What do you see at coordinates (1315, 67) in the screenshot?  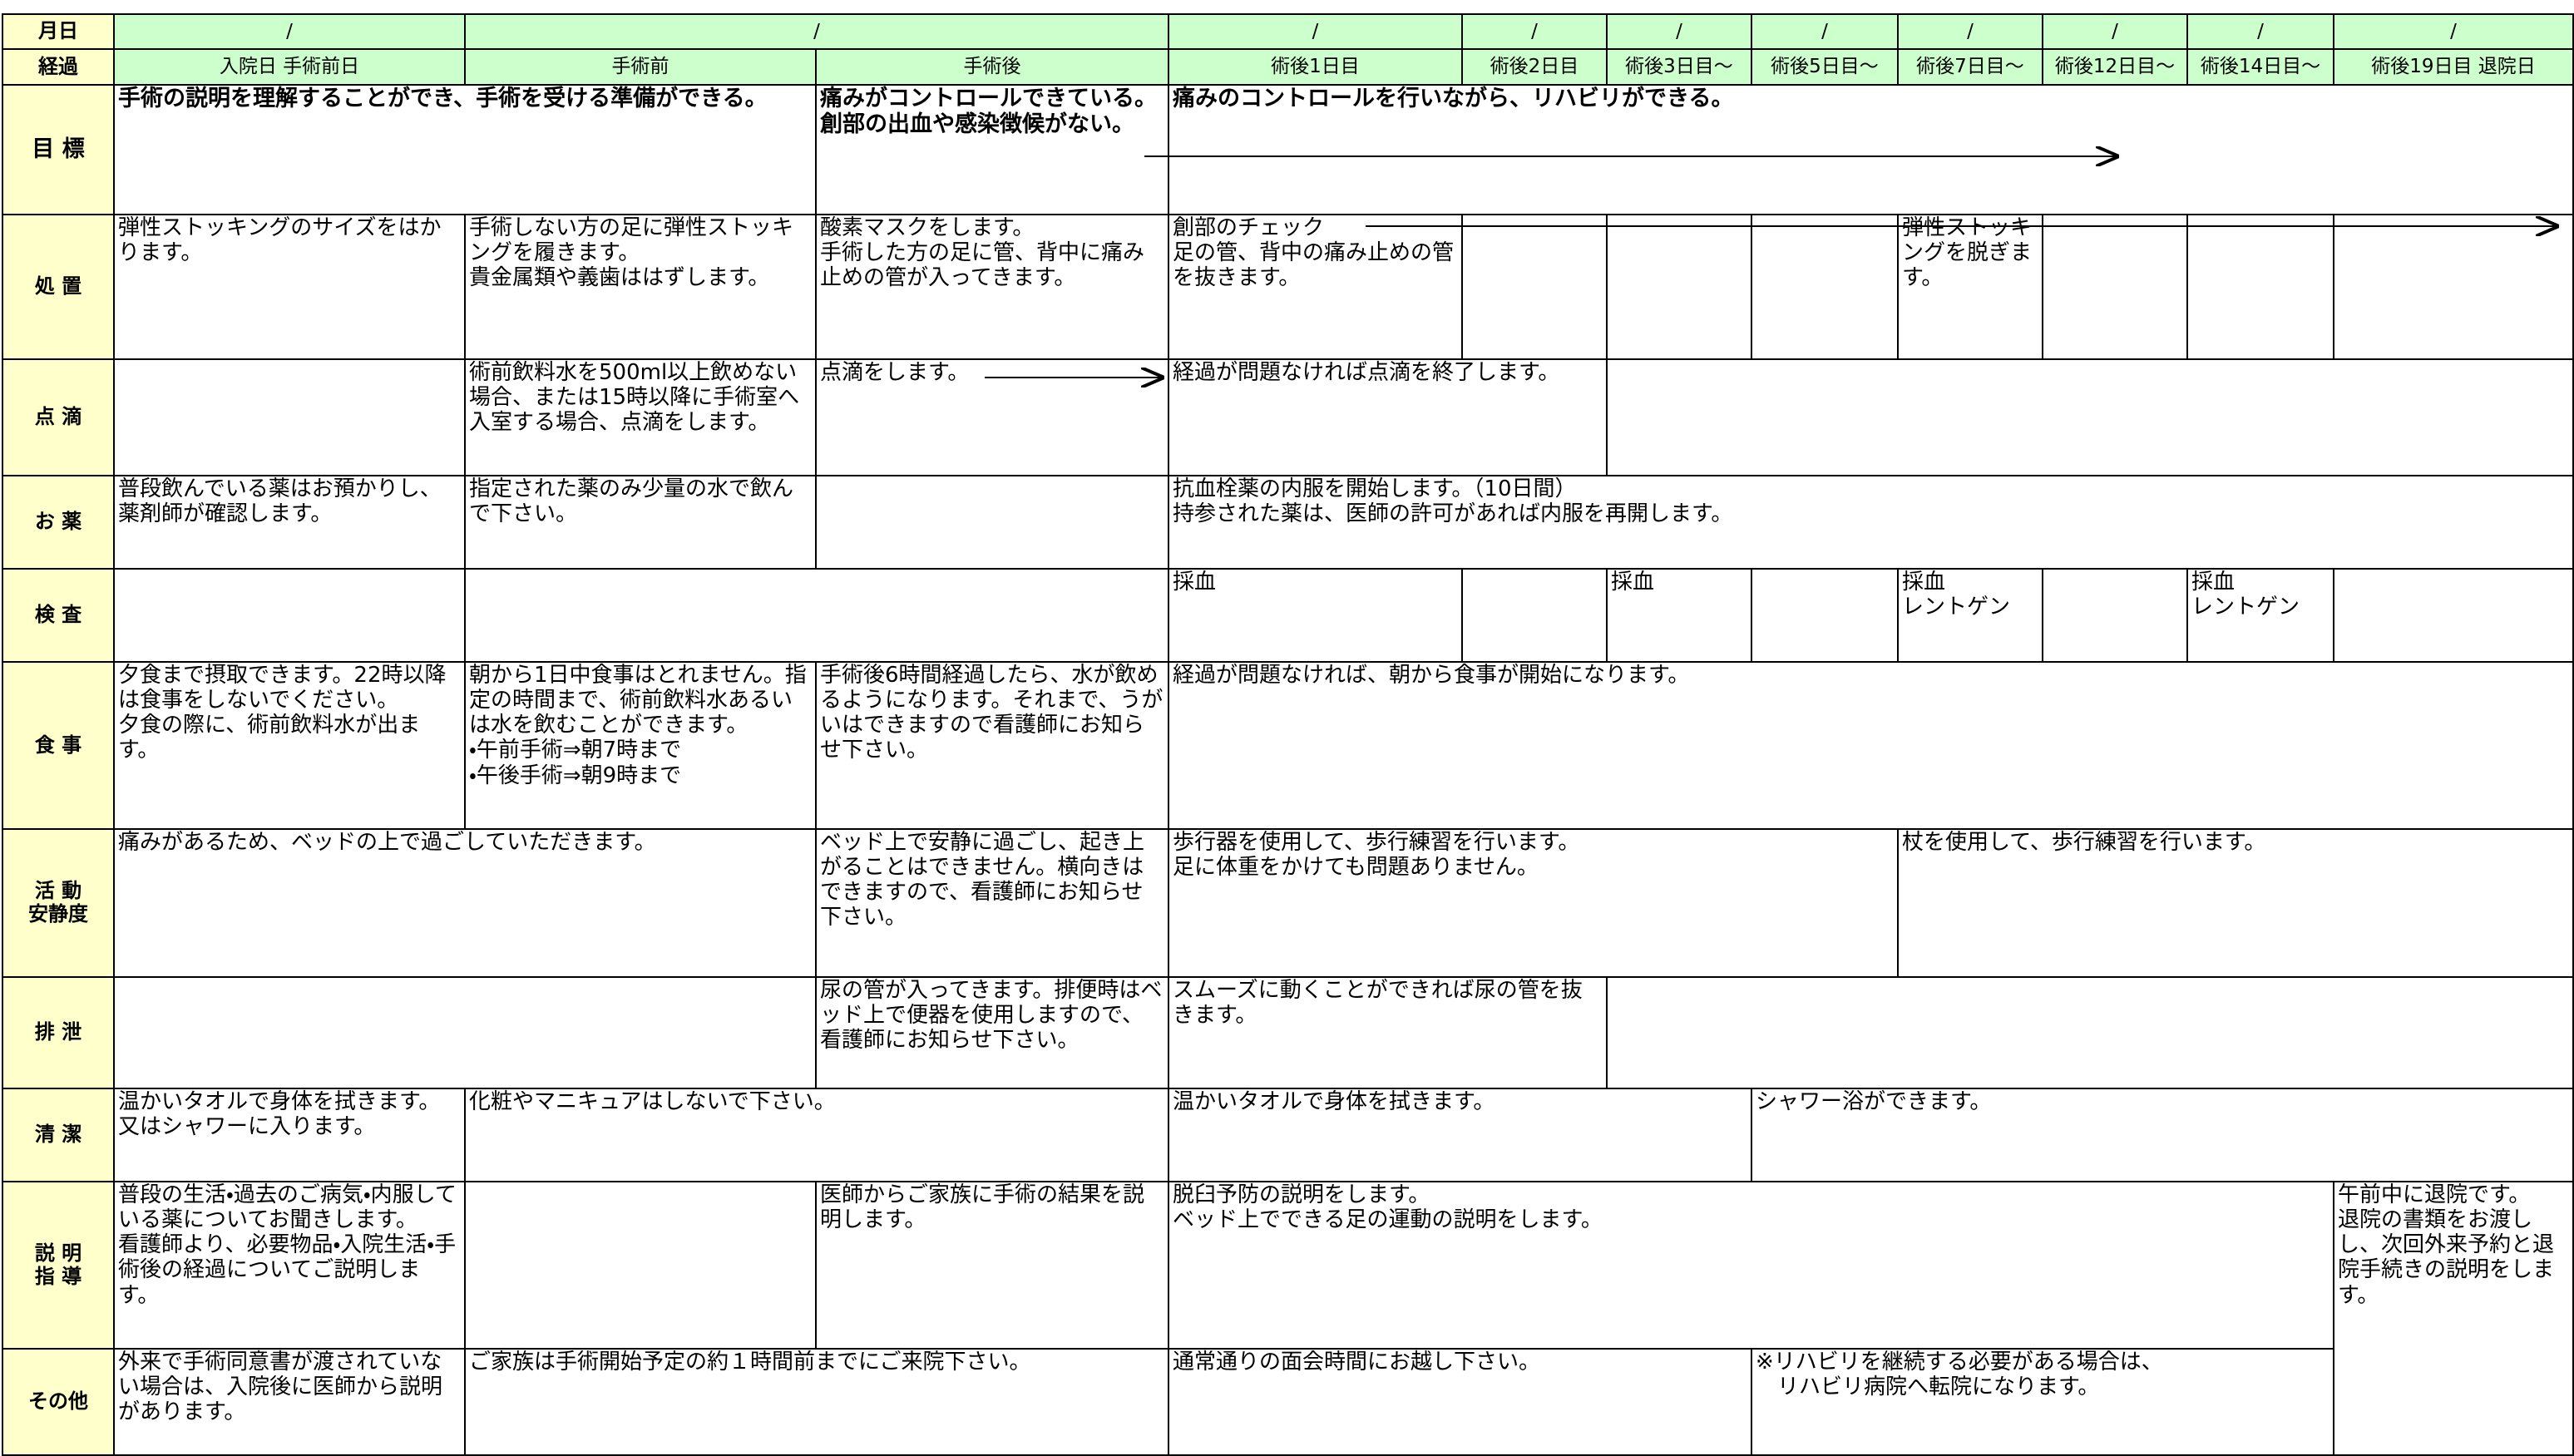 I see `stage-cell: 術後1日目` at bounding box center [1315, 67].